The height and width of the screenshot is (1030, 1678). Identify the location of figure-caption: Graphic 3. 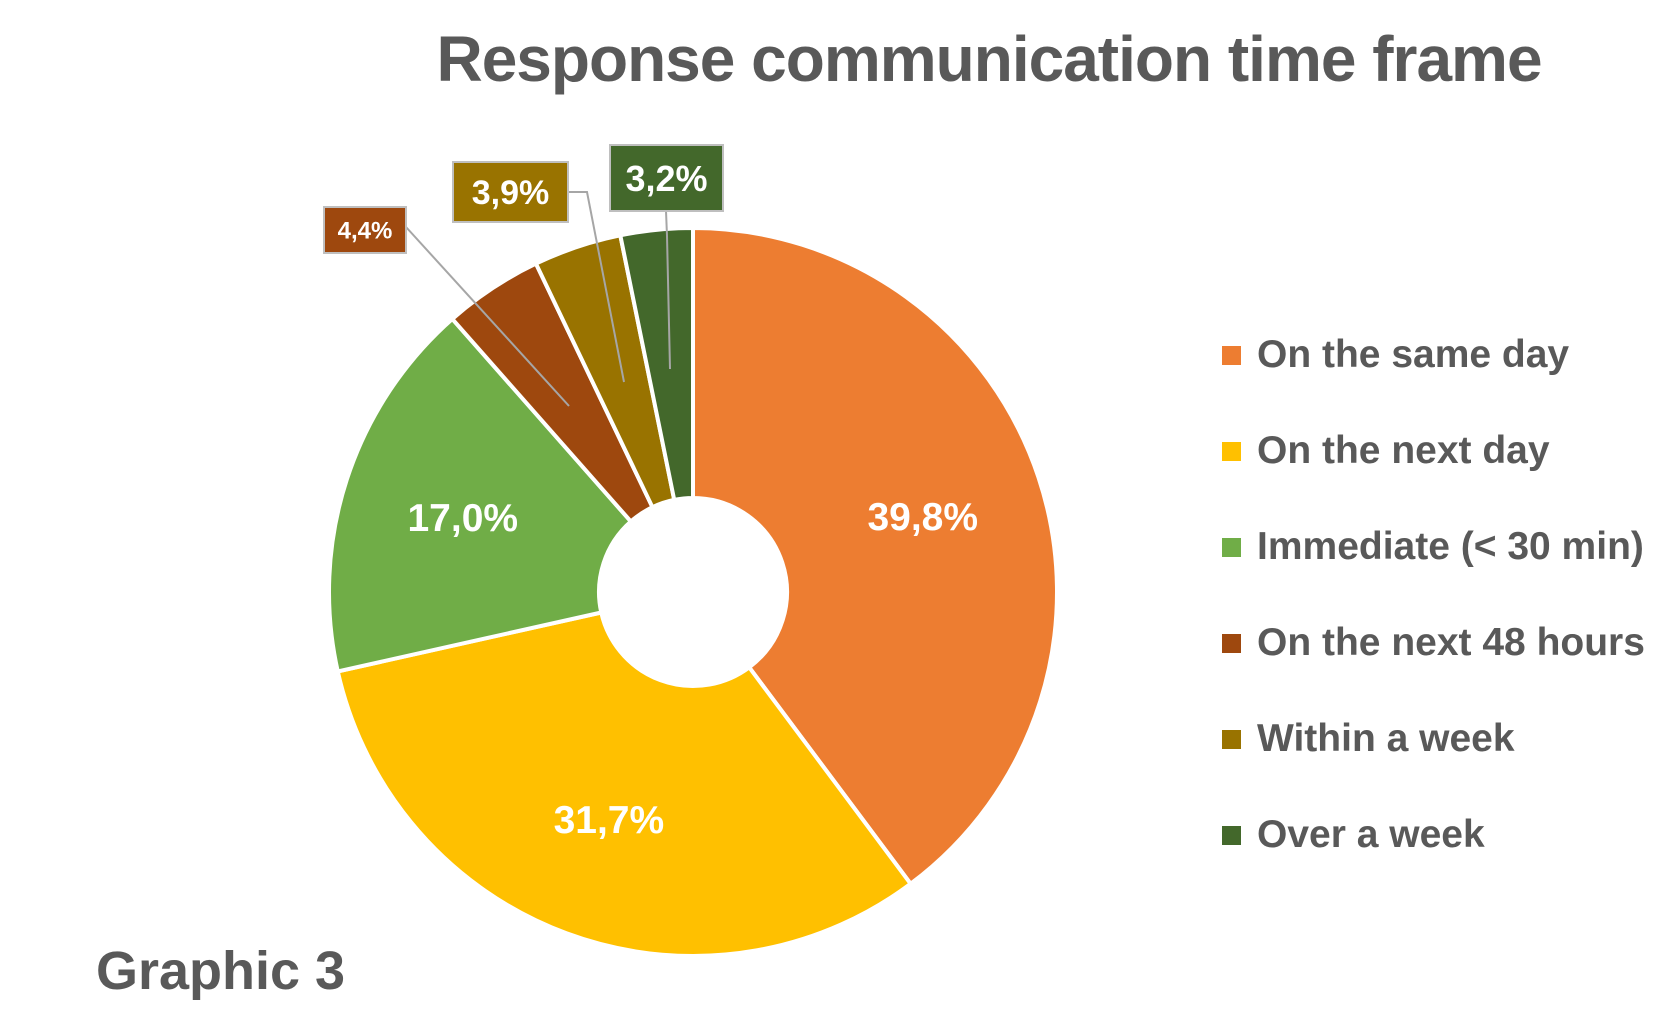
(220, 971).